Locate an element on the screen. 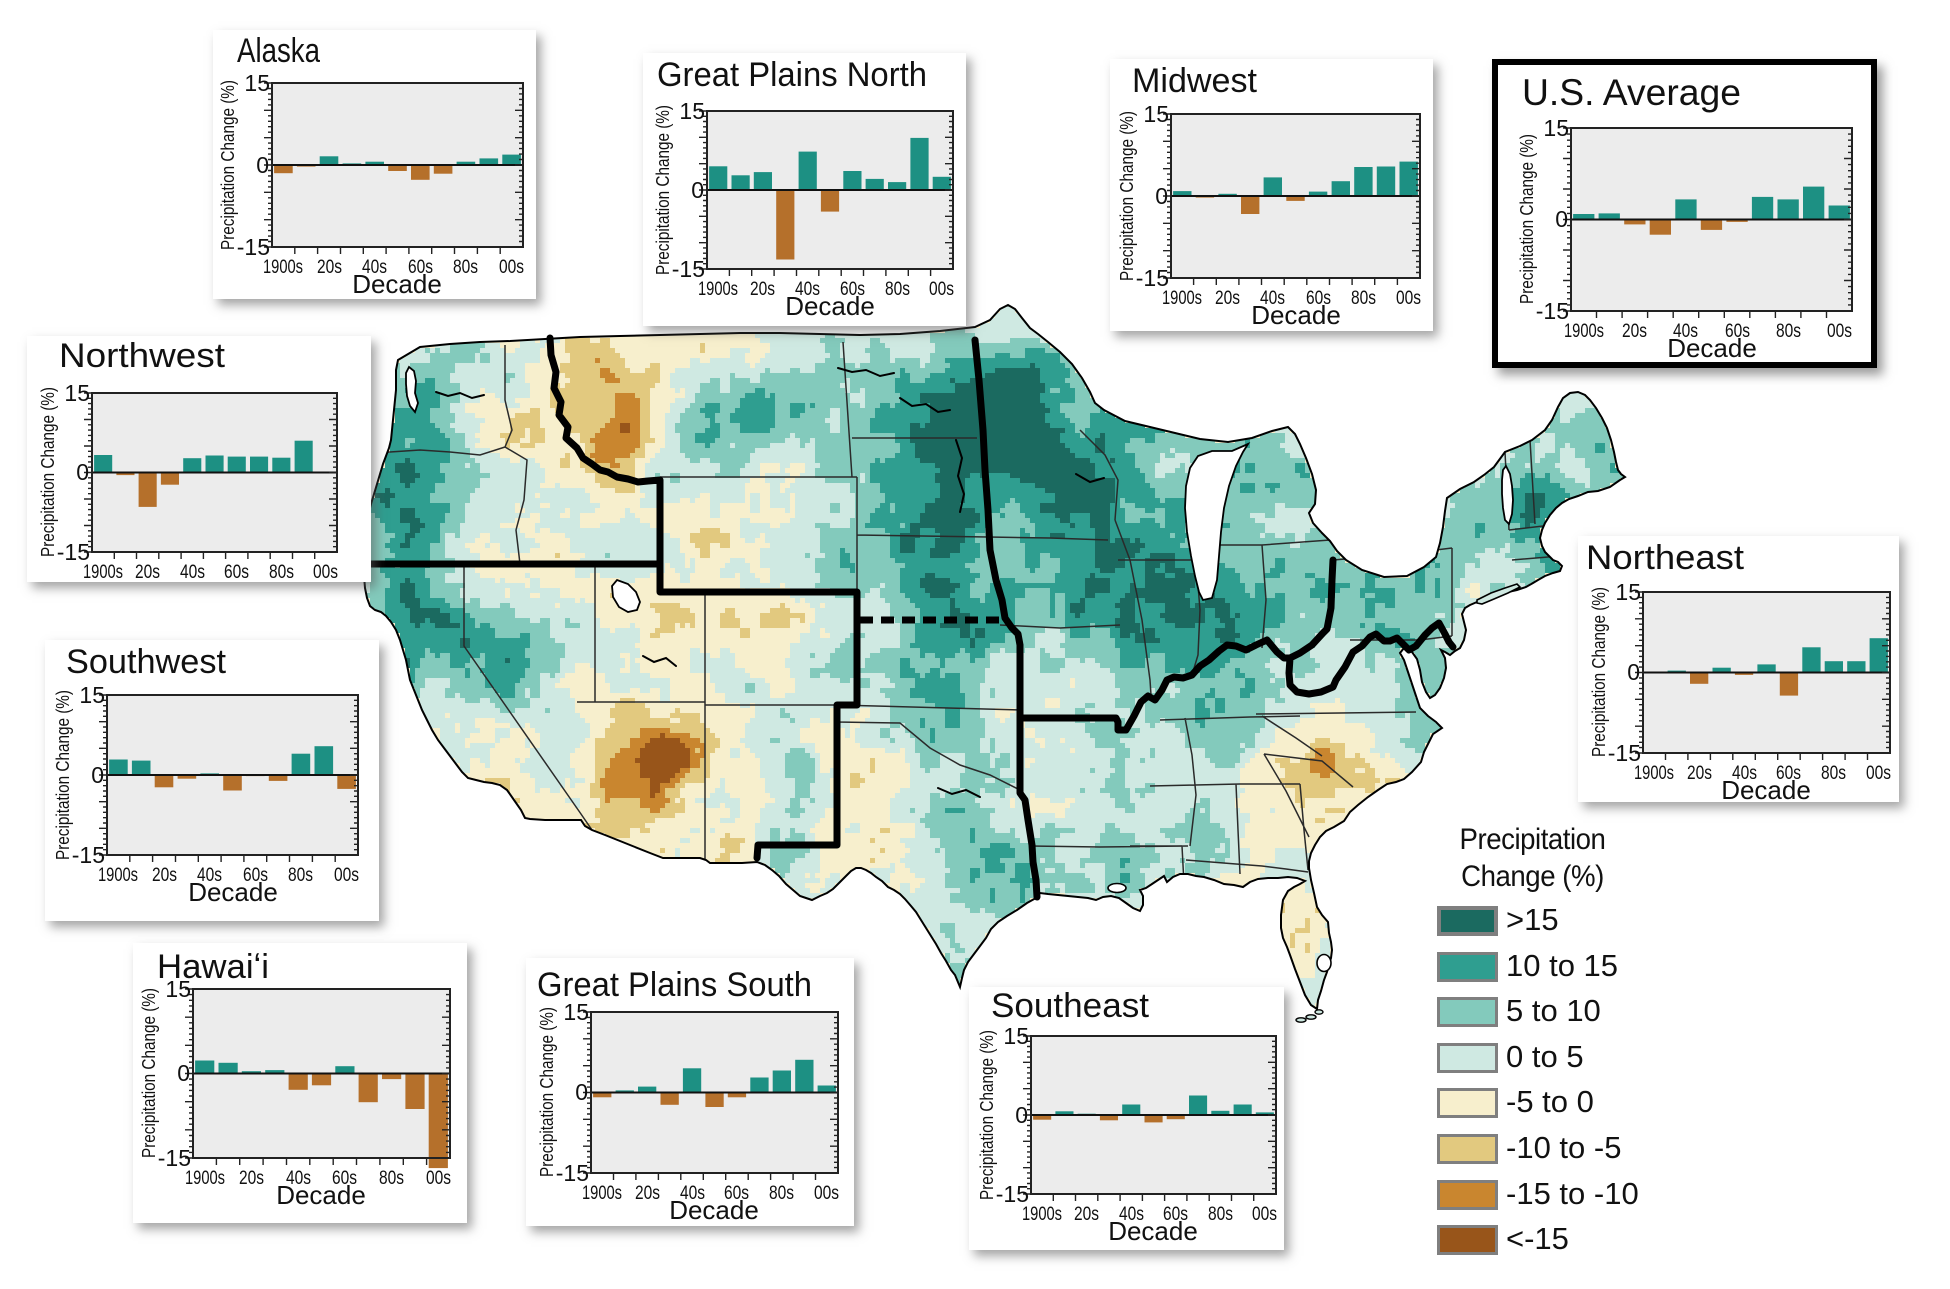 This screenshot has height=1289, width=1950. svg-text: Northwest is located at coordinates (142, 356).